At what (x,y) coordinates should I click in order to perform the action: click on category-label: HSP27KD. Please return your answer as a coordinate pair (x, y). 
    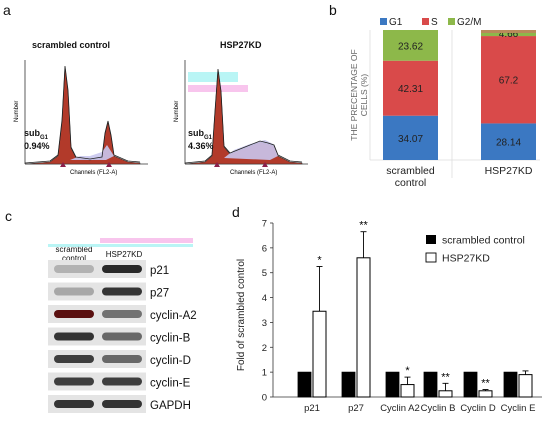
    Looking at the image, I should click on (509, 171).